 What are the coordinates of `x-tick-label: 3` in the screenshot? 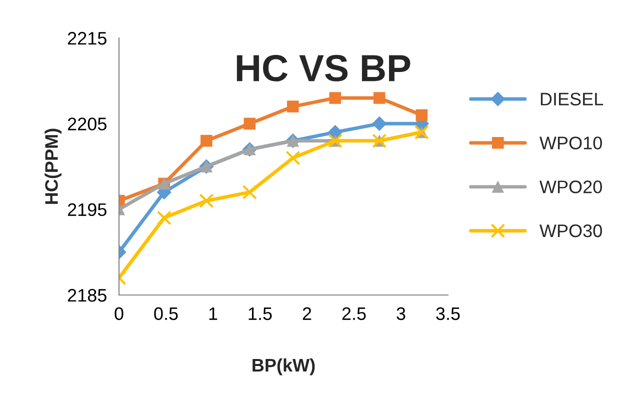 It's located at (401, 313).